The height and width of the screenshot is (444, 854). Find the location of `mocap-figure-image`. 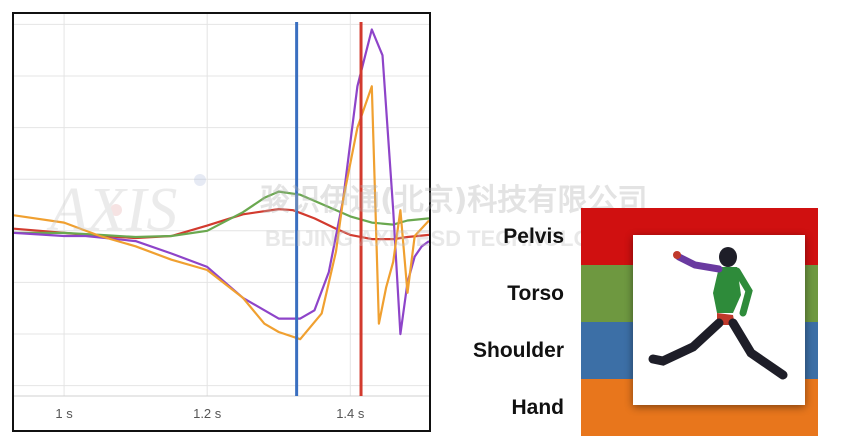

mocap-figure-image is located at coordinates (719, 320).